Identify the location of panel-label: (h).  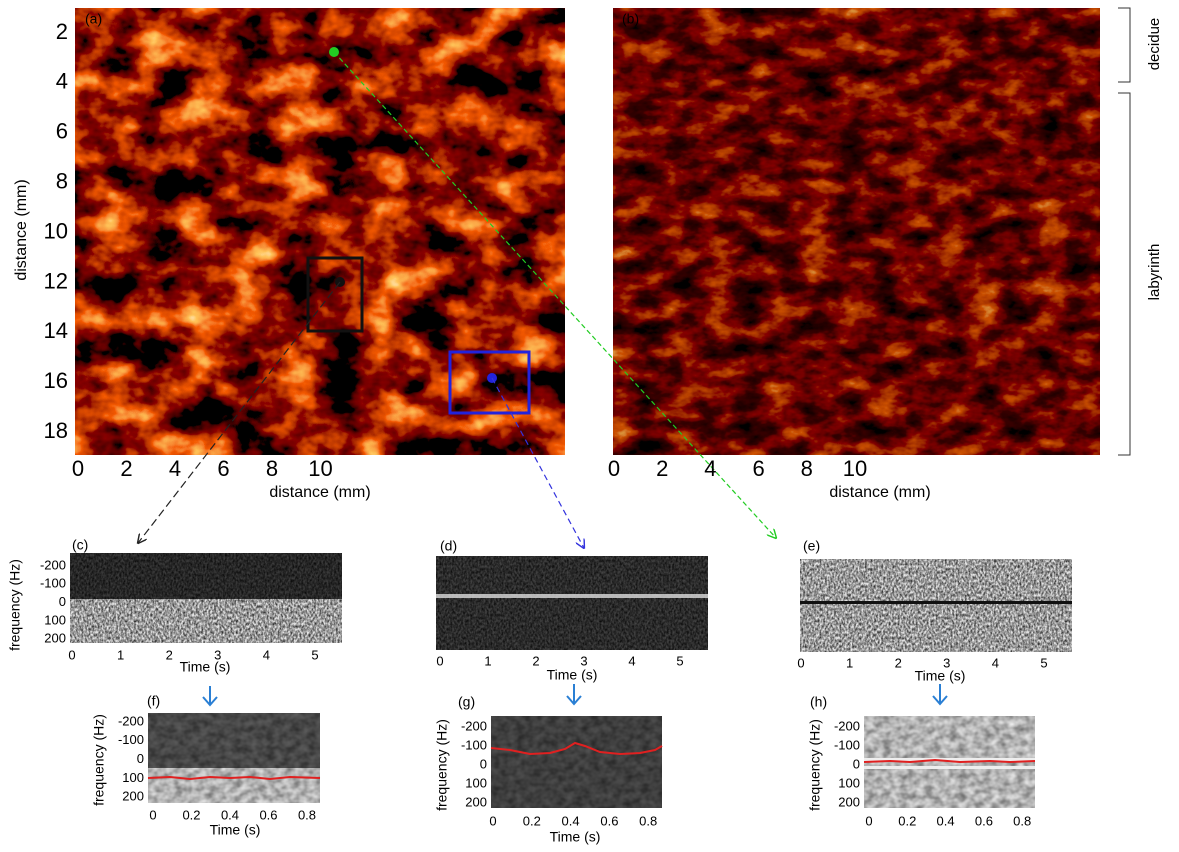
(818, 702).